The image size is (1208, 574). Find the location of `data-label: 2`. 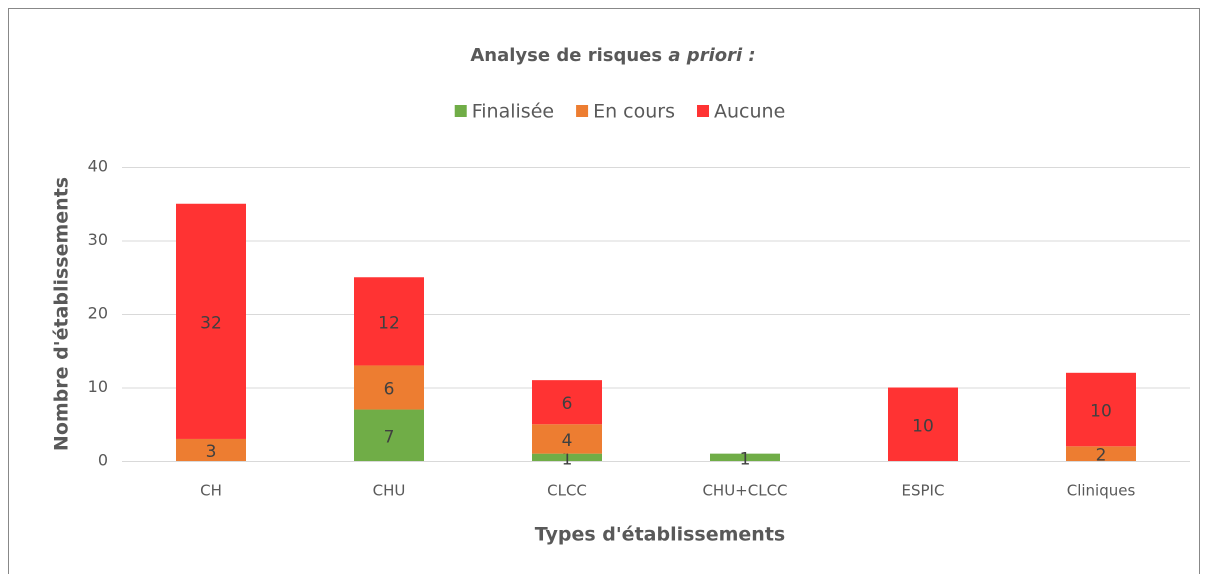

data-label: 2 is located at coordinates (1101, 456).